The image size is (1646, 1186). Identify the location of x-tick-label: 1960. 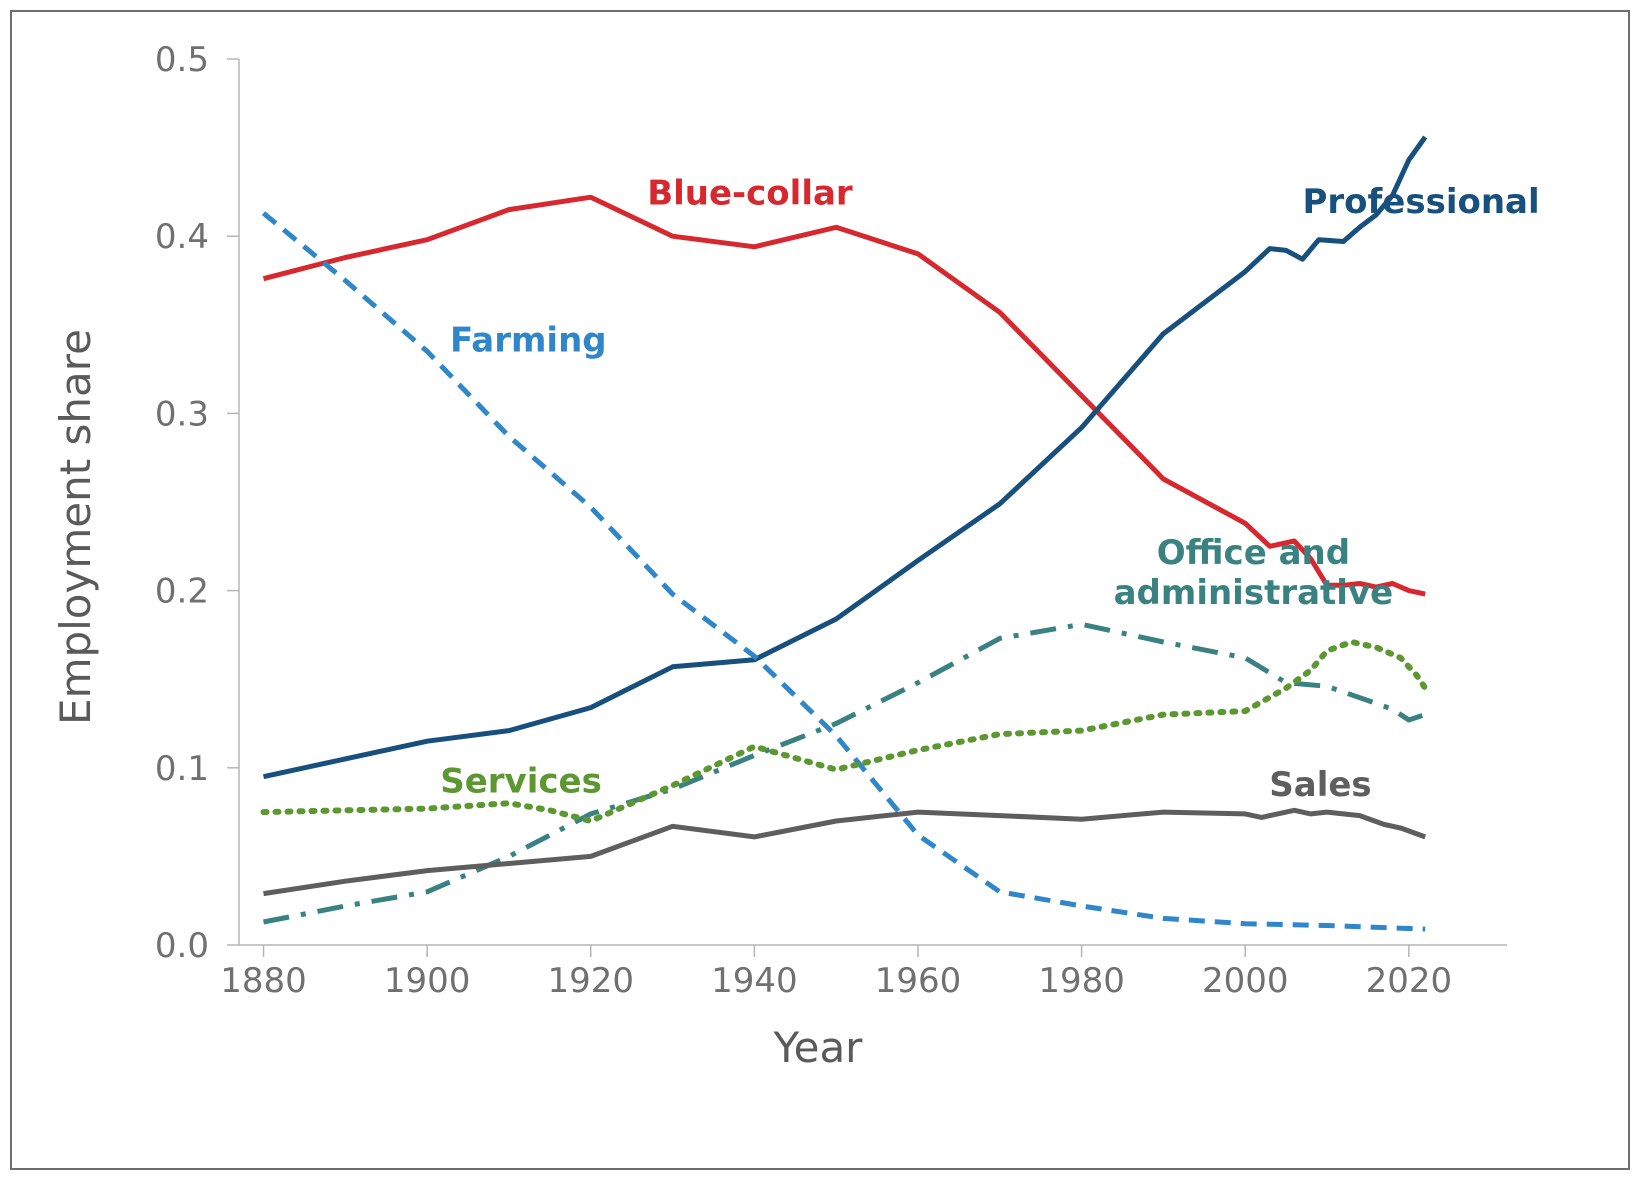
(918, 981).